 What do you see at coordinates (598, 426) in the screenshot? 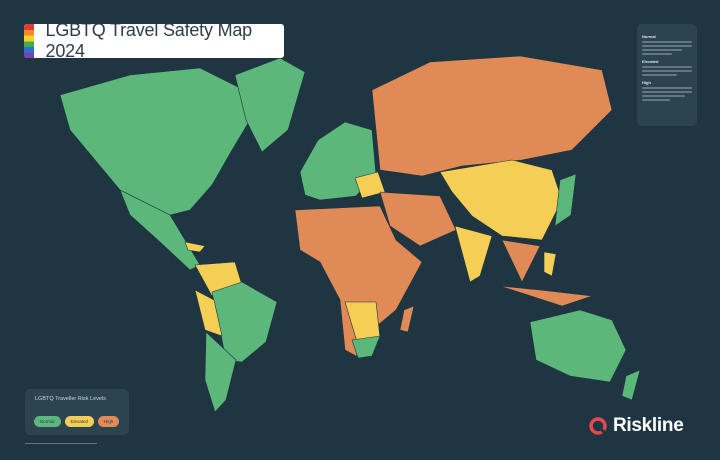
I see `riskline-logo-icon` at bounding box center [598, 426].